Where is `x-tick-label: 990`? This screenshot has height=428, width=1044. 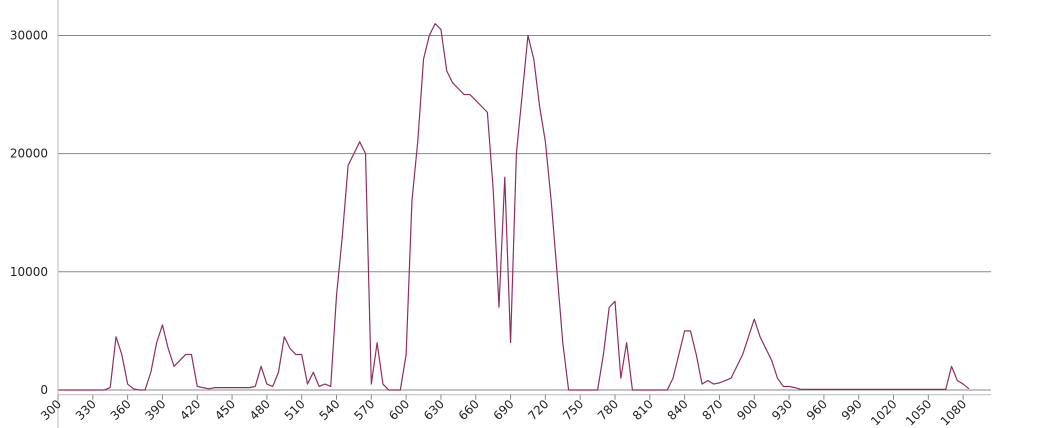
x-tick-label: 990 is located at coordinates (852, 410).